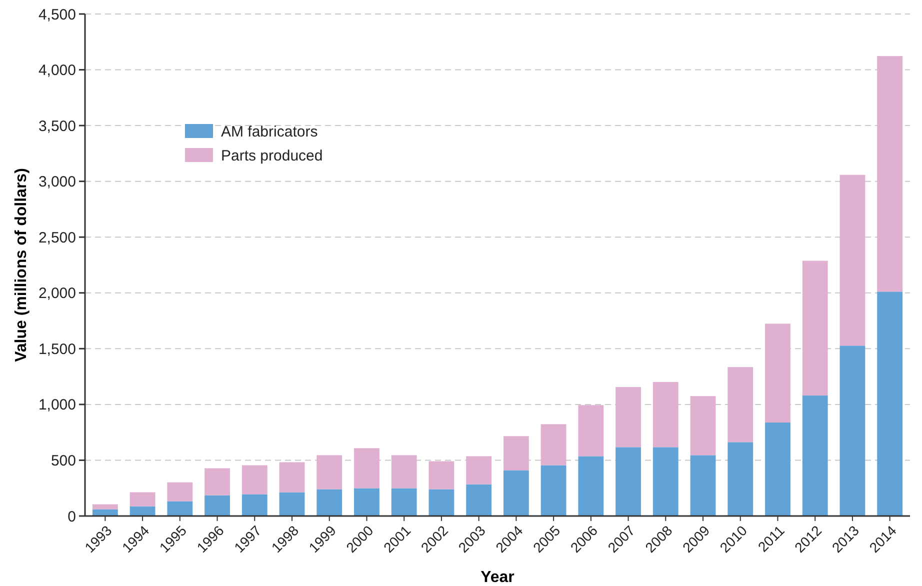 The image size is (922, 586). I want to click on x-axis-title: Year, so click(497, 577).